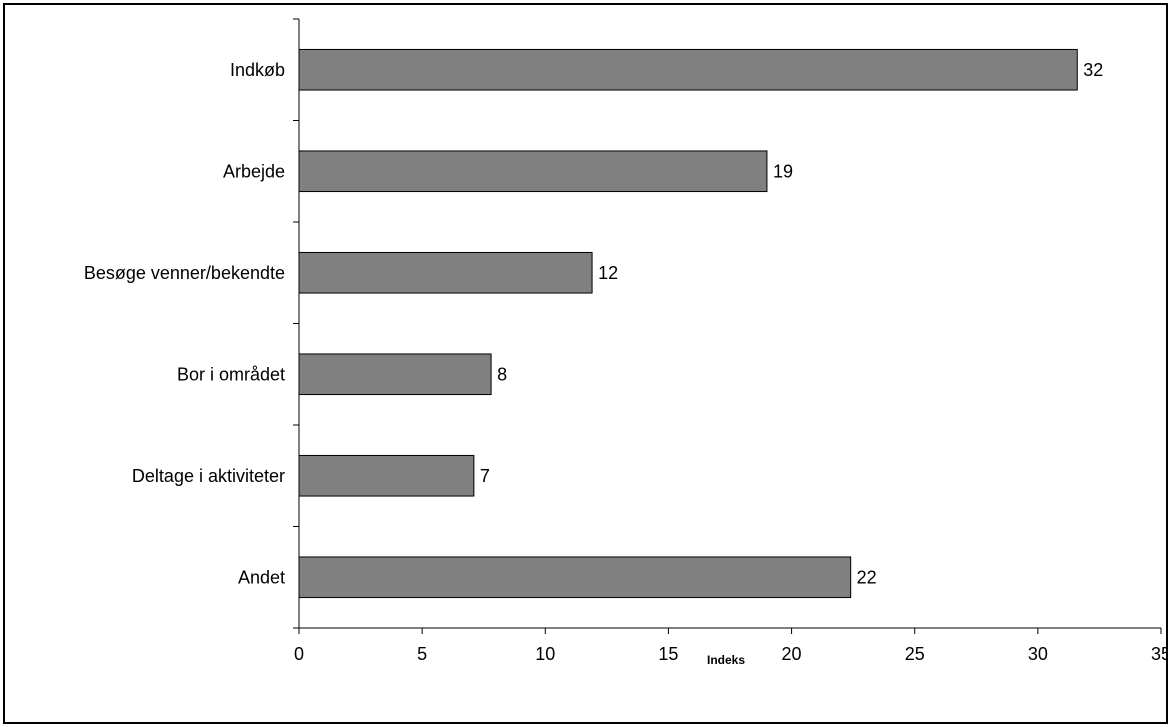 The image size is (1170, 727). What do you see at coordinates (867, 577) in the screenshot?
I see `data-label: 22` at bounding box center [867, 577].